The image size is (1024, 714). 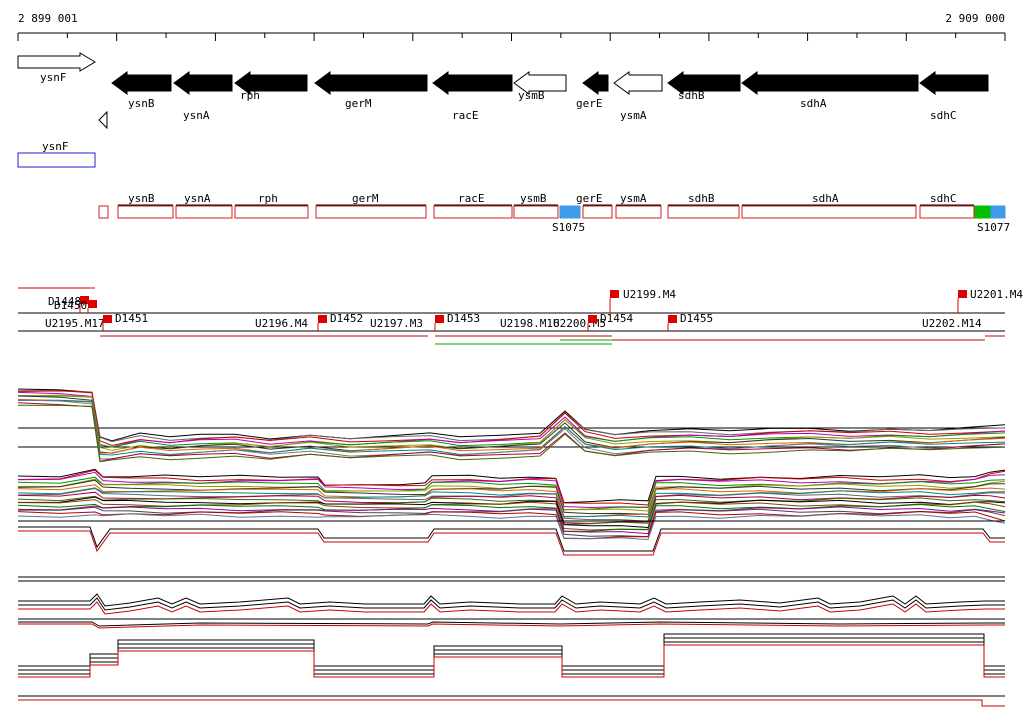 What do you see at coordinates (271, 212) in the screenshot?
I see `segment-box-rph` at bounding box center [271, 212].